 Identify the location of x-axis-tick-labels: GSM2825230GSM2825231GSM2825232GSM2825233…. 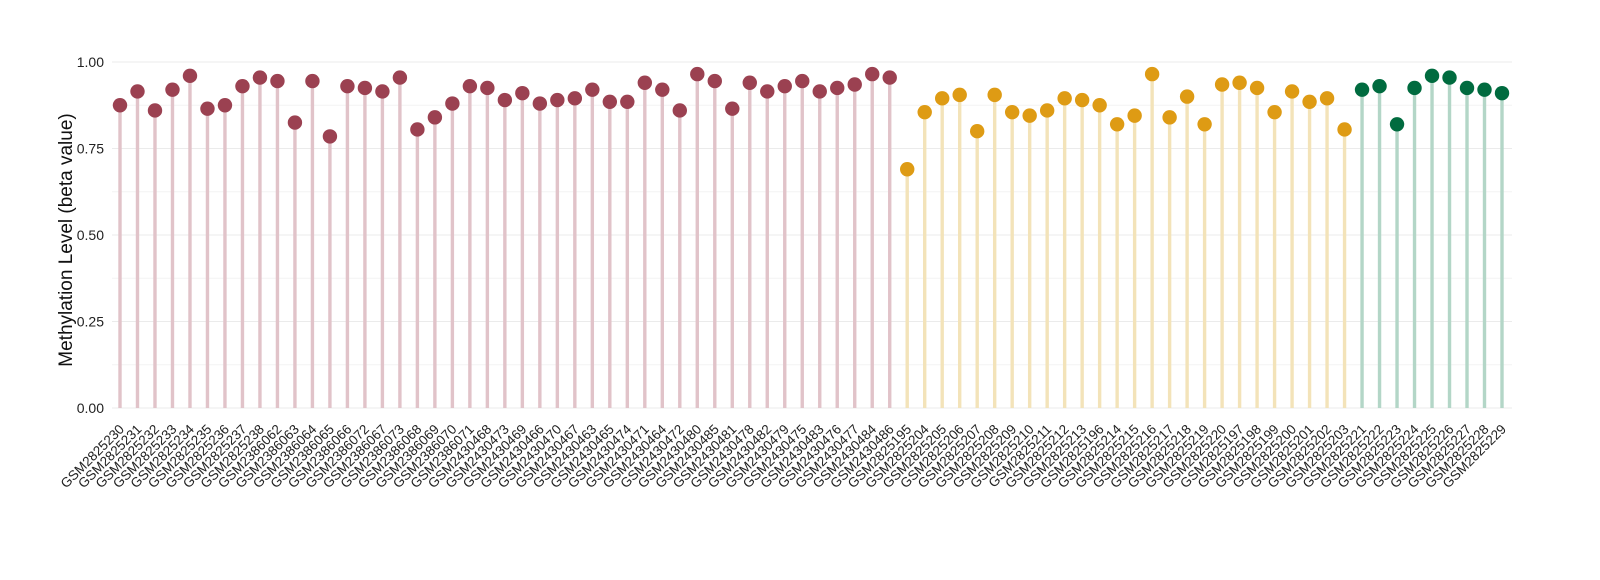
(784, 456).